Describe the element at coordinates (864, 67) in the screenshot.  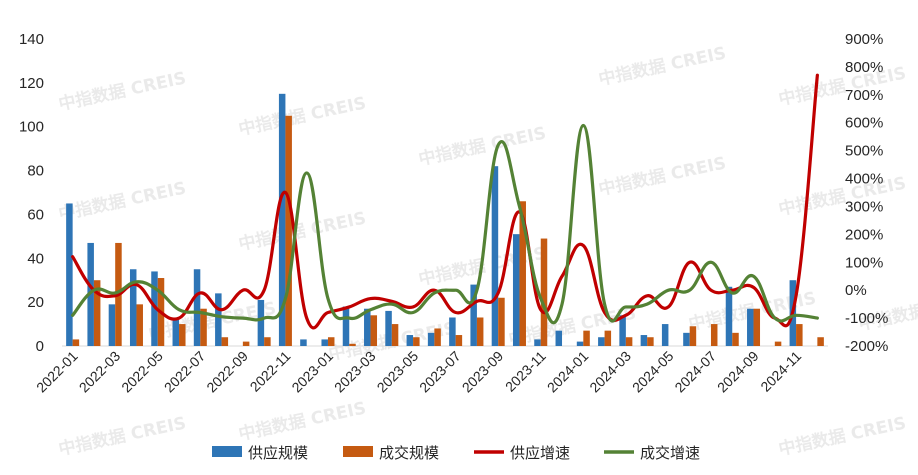
I see `right-tick-label: 800%` at that location.